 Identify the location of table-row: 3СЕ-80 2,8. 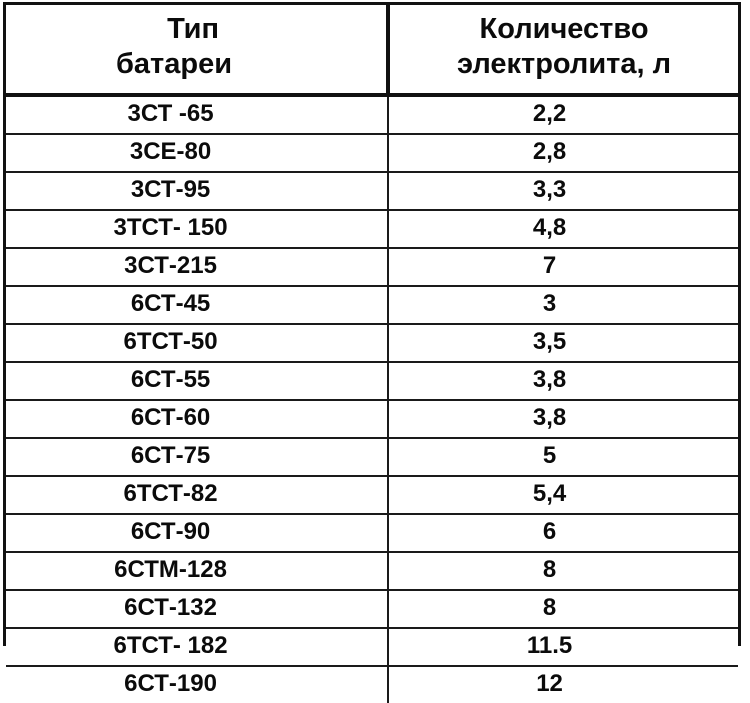
(372, 152).